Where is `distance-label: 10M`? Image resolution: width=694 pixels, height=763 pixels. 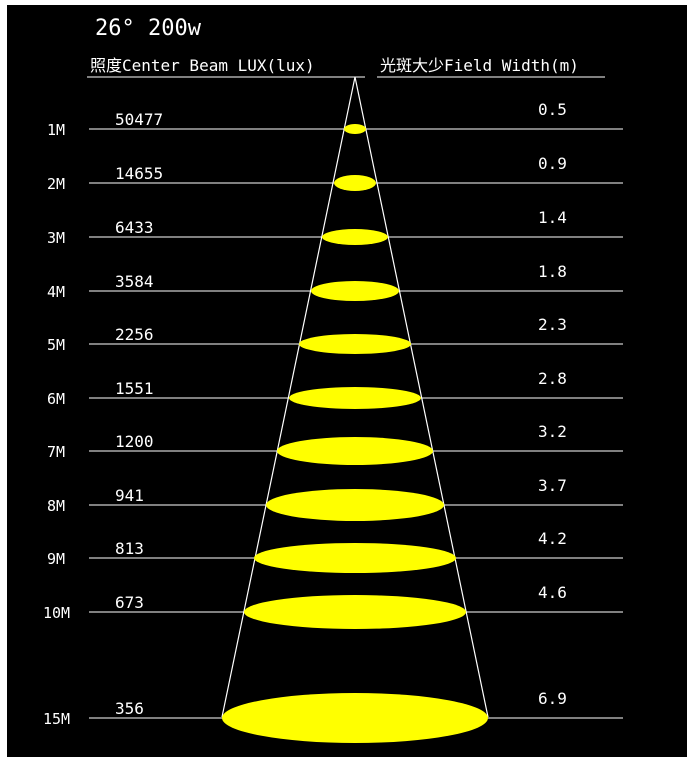
distance-label: 10M is located at coordinates (56, 613).